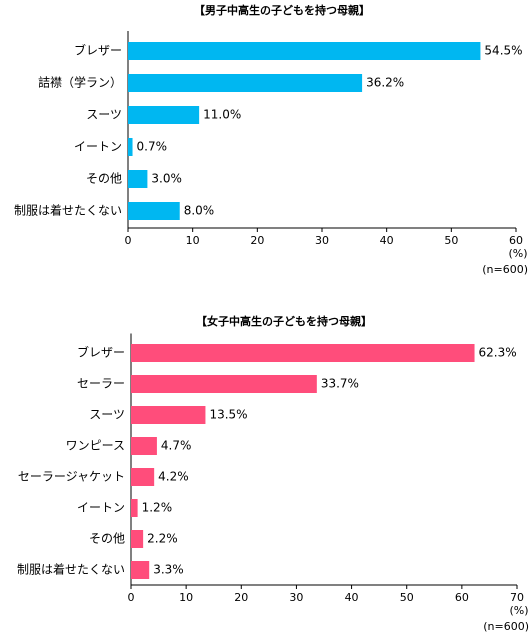 The height and width of the screenshot is (636, 531). Describe the element at coordinates (80, 82) in the screenshot. I see `category-label: 詰襟（学ラン）` at that location.